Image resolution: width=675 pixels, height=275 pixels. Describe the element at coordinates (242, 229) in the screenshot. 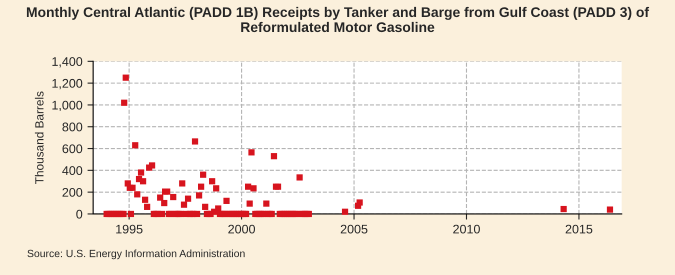

I see `x-tick-label: 2000` at that location.